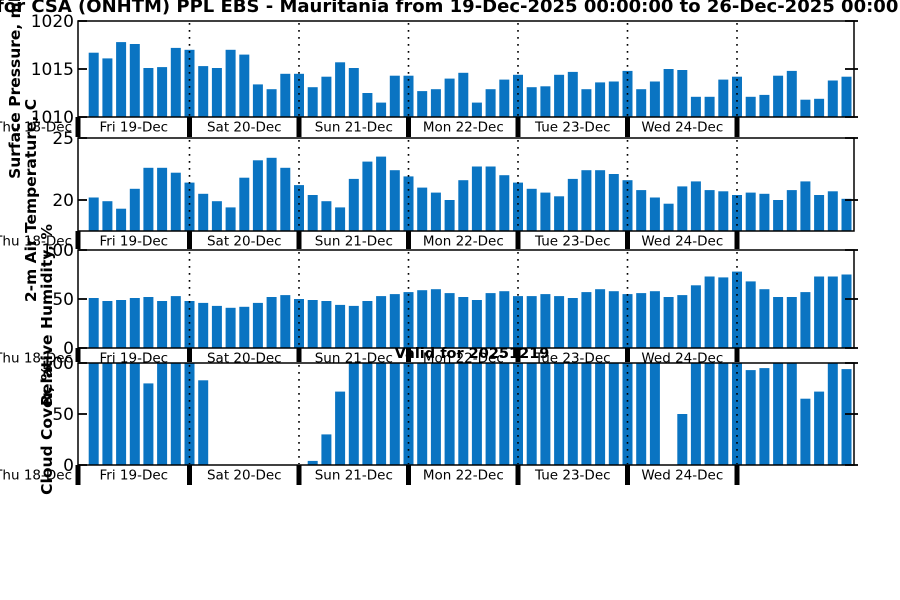  Describe the element at coordinates (470, 193) in the screenshot. I see `air-temperature-bars` at that location.